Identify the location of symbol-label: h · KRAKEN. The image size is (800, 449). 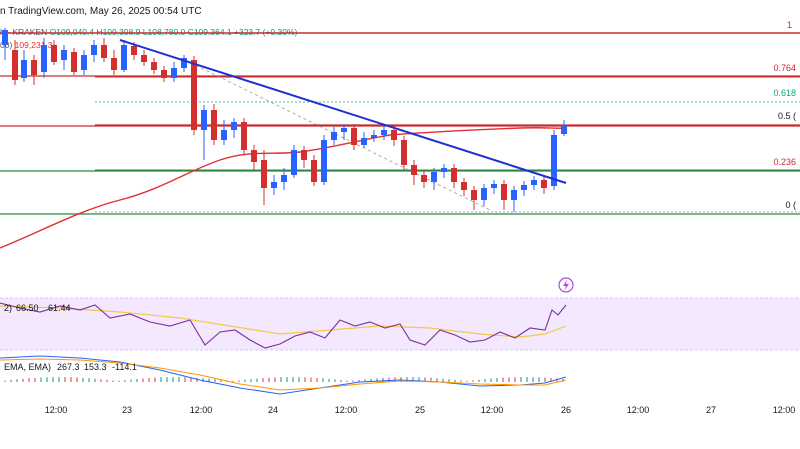
(24, 32).